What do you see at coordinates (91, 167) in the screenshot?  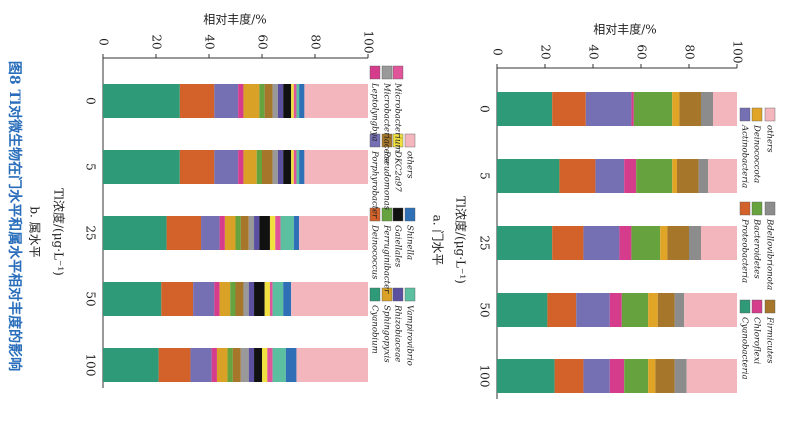 I see `y-tick-label: 5` at bounding box center [91, 167].